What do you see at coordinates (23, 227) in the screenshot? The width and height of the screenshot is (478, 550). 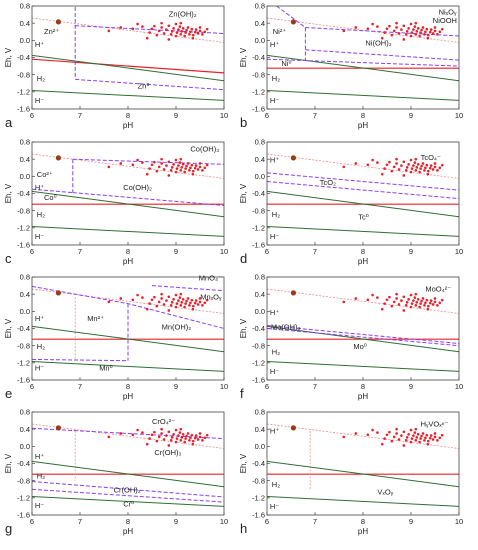 I see `y-tick-label: -1.2` at bounding box center [23, 227].